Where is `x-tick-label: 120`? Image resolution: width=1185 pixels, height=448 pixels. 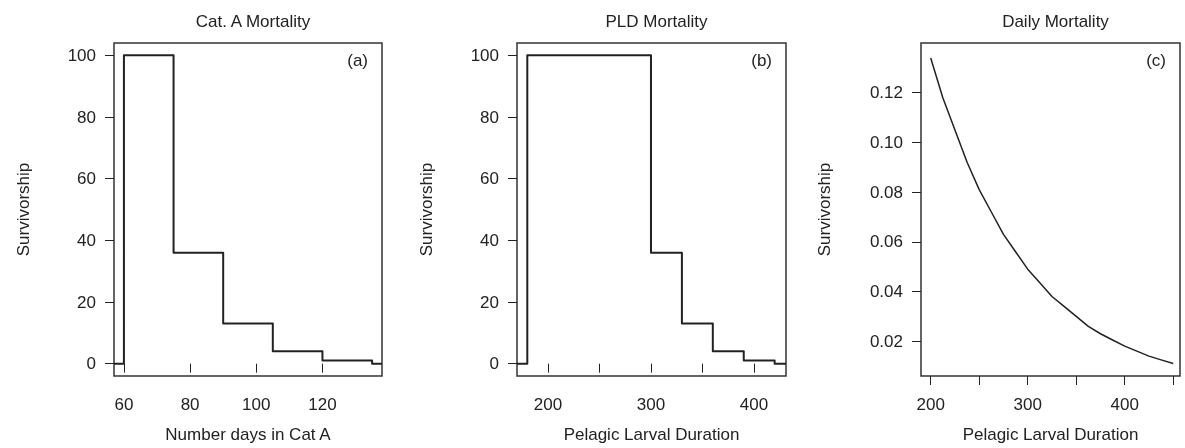
x-tick-label: 120 is located at coordinates (322, 404).